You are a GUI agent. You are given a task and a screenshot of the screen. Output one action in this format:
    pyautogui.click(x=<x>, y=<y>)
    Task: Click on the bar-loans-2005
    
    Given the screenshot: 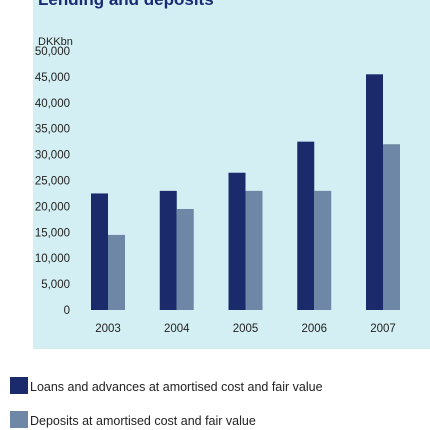 What is the action you would take?
    pyautogui.click(x=237, y=241)
    